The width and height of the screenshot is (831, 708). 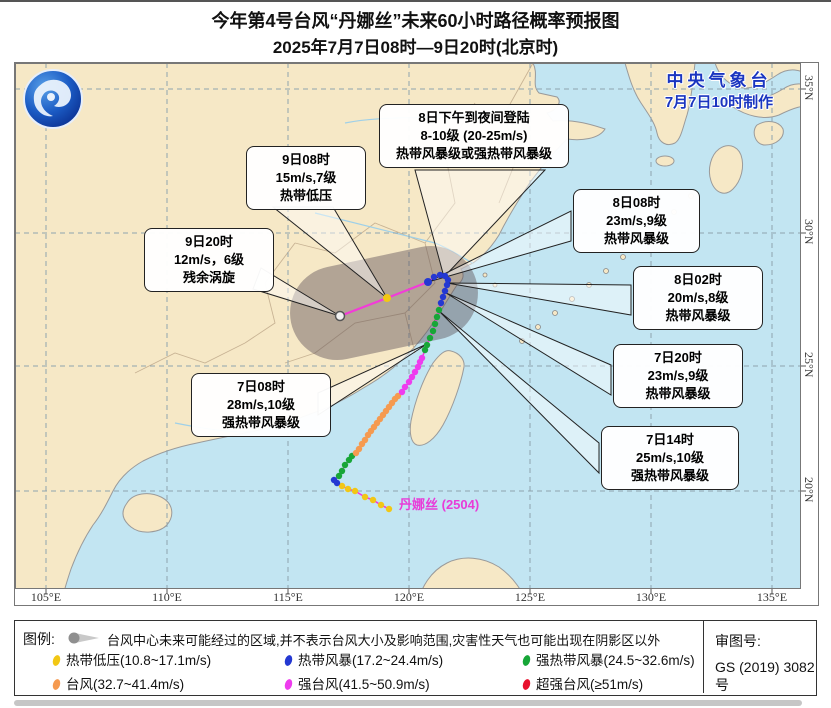 What do you see at coordinates (408, 703) in the screenshot?
I see `bottom-shadow-bar` at bounding box center [408, 703].